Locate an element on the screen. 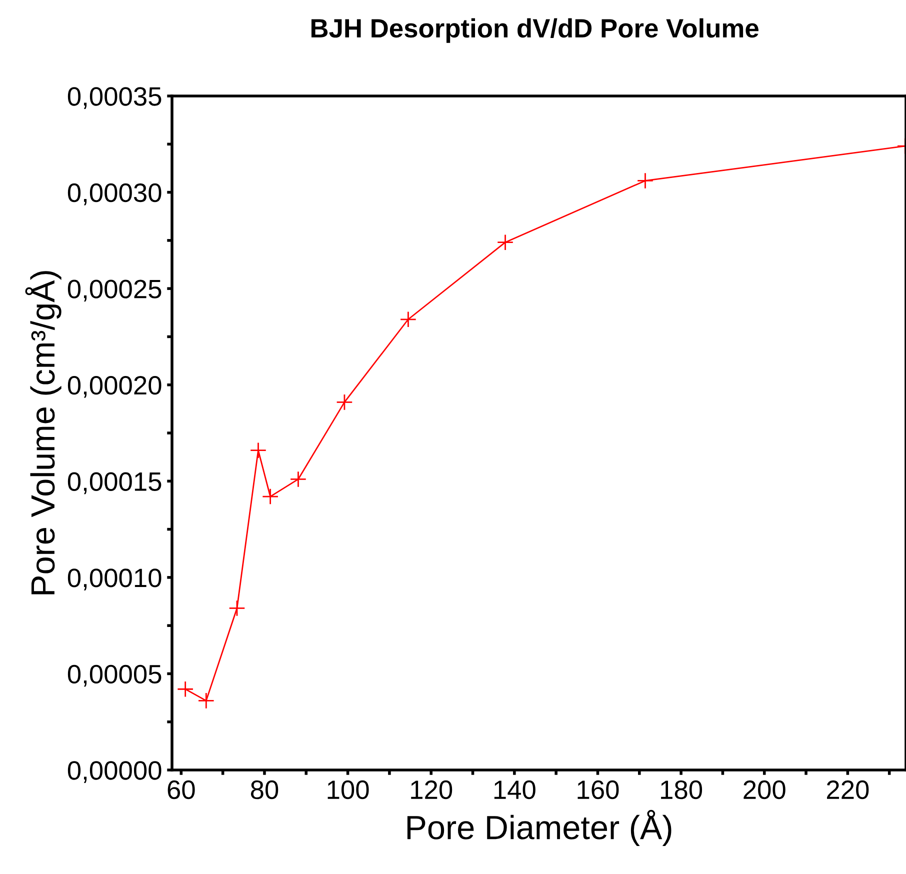  x-tick-label: 160 is located at coordinates (598, 790).